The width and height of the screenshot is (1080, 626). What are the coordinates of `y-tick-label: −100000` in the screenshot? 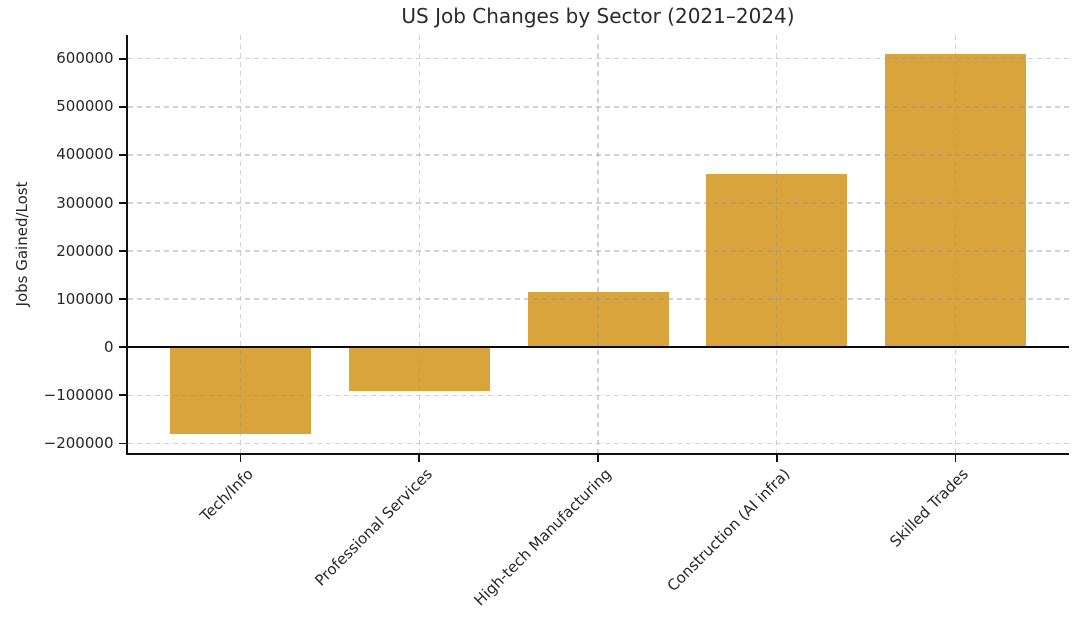 It's located at (78, 394).